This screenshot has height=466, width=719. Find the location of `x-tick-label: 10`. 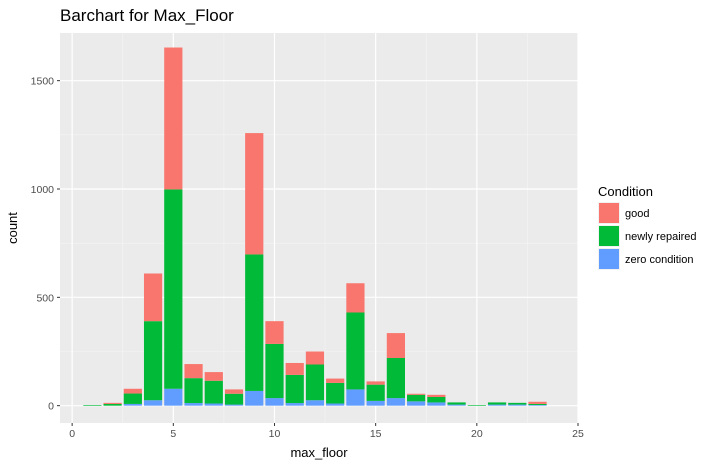

x-tick-label: 10 is located at coordinates (275, 434).